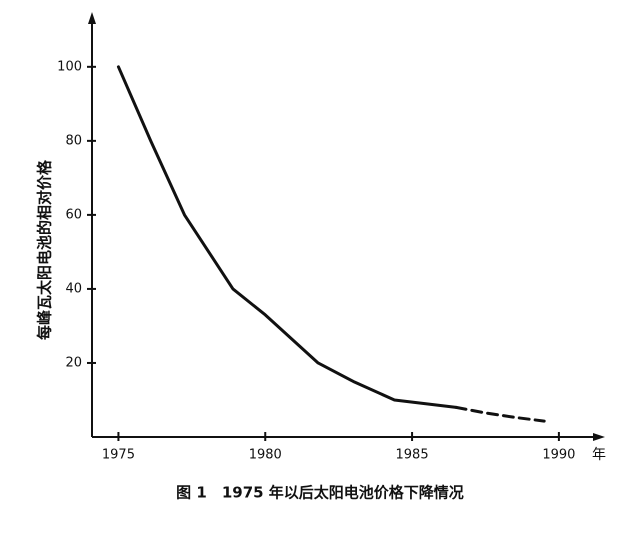  I want to click on x-tick-label: 1985, so click(412, 455).